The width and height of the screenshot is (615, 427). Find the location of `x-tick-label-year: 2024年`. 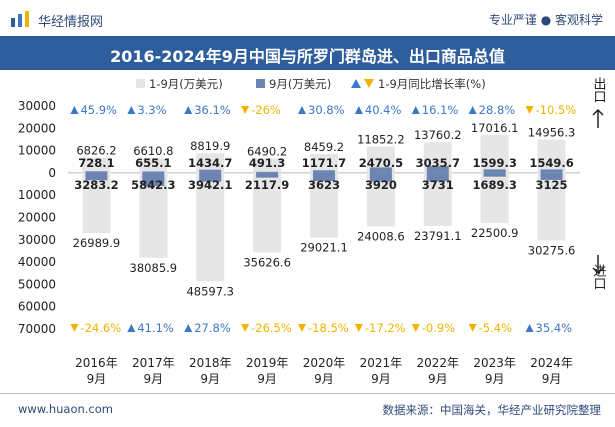

x-tick-label-year: 2024年 is located at coordinates (551, 363).